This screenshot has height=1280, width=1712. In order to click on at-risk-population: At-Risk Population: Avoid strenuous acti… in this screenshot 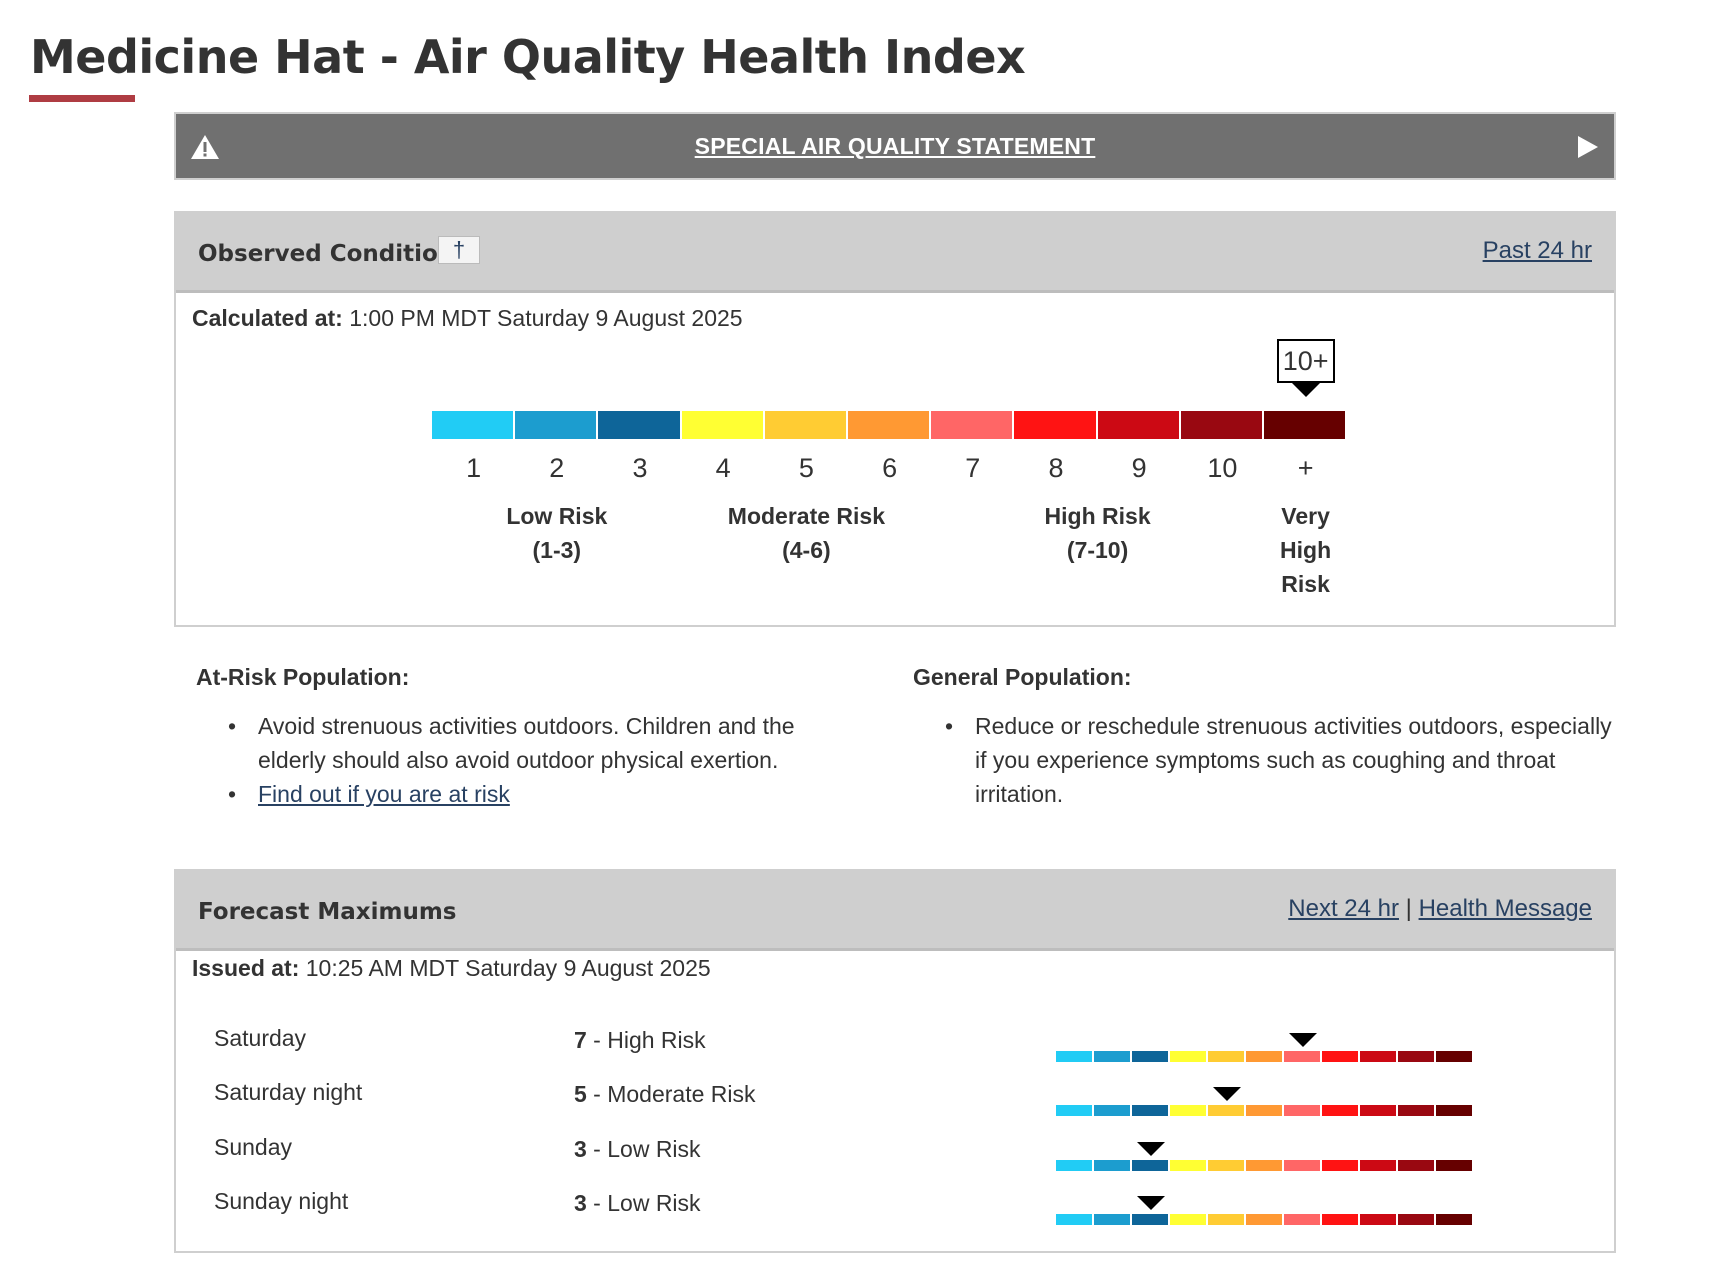, I will do `click(526, 737)`.